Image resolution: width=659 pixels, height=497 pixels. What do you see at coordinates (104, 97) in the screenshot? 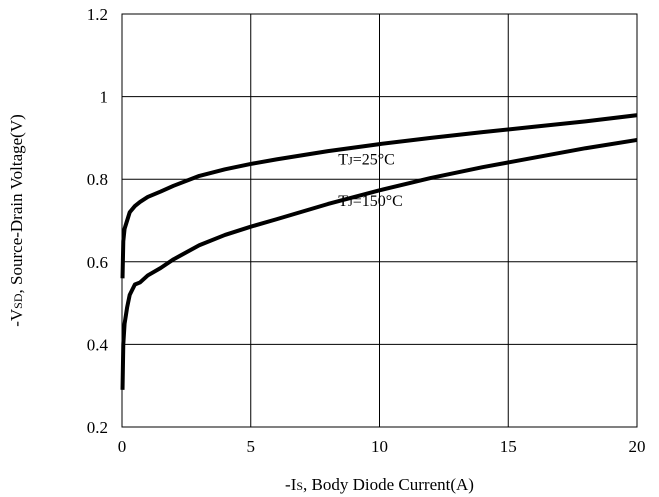
I see `y-tick-label: 1` at bounding box center [104, 97].